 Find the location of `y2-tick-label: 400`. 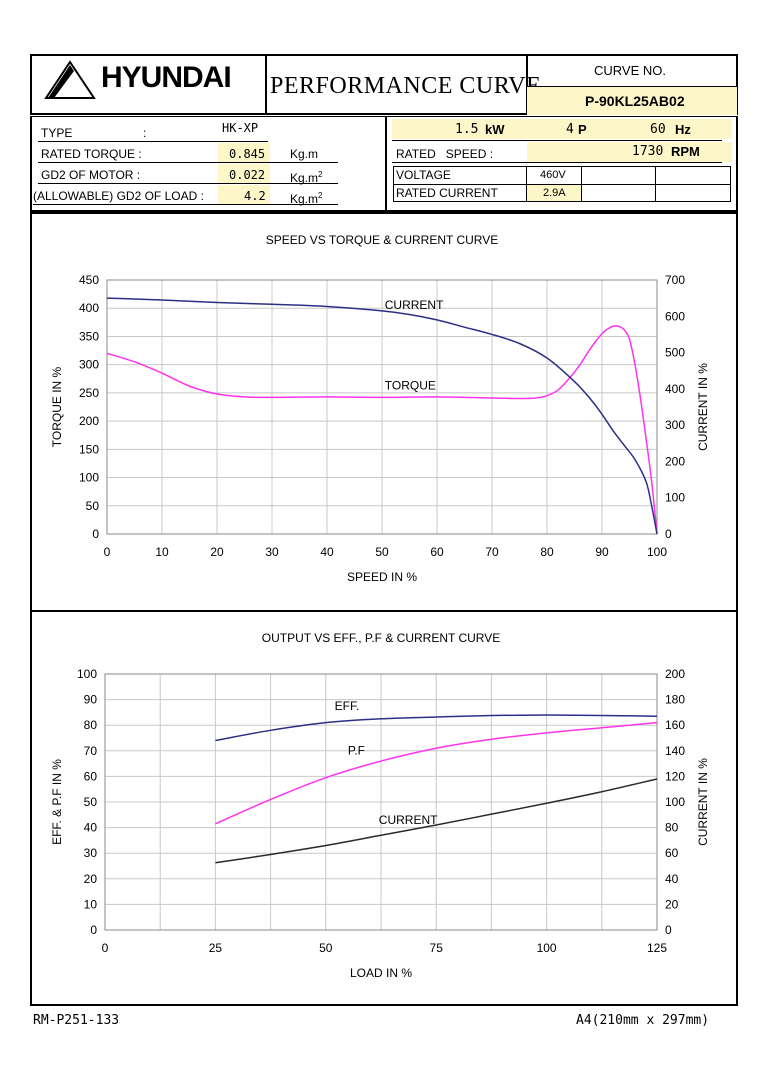

y2-tick-label: 400 is located at coordinates (675, 389).